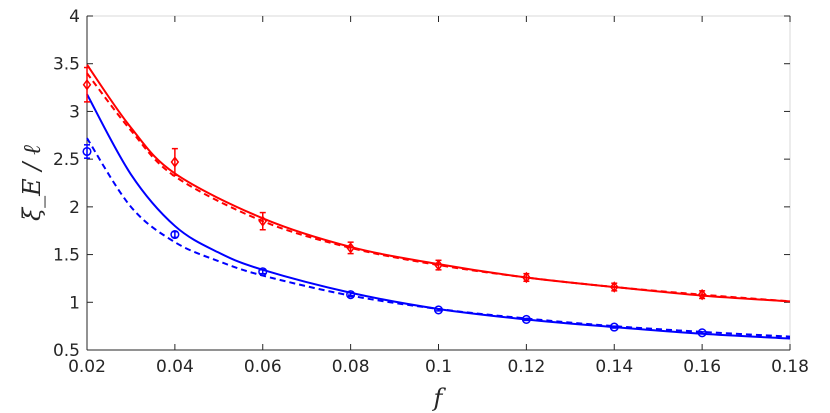 Image resolution: width=830 pixels, height=413 pixels. I want to click on x-axis-label: f, so click(439, 398).